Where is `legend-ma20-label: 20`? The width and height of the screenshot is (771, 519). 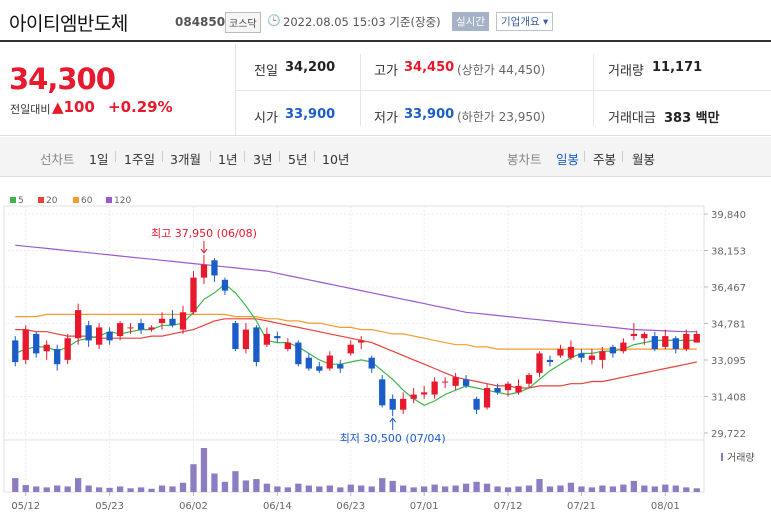 legend-ma20-label: 20 is located at coordinates (52, 201).